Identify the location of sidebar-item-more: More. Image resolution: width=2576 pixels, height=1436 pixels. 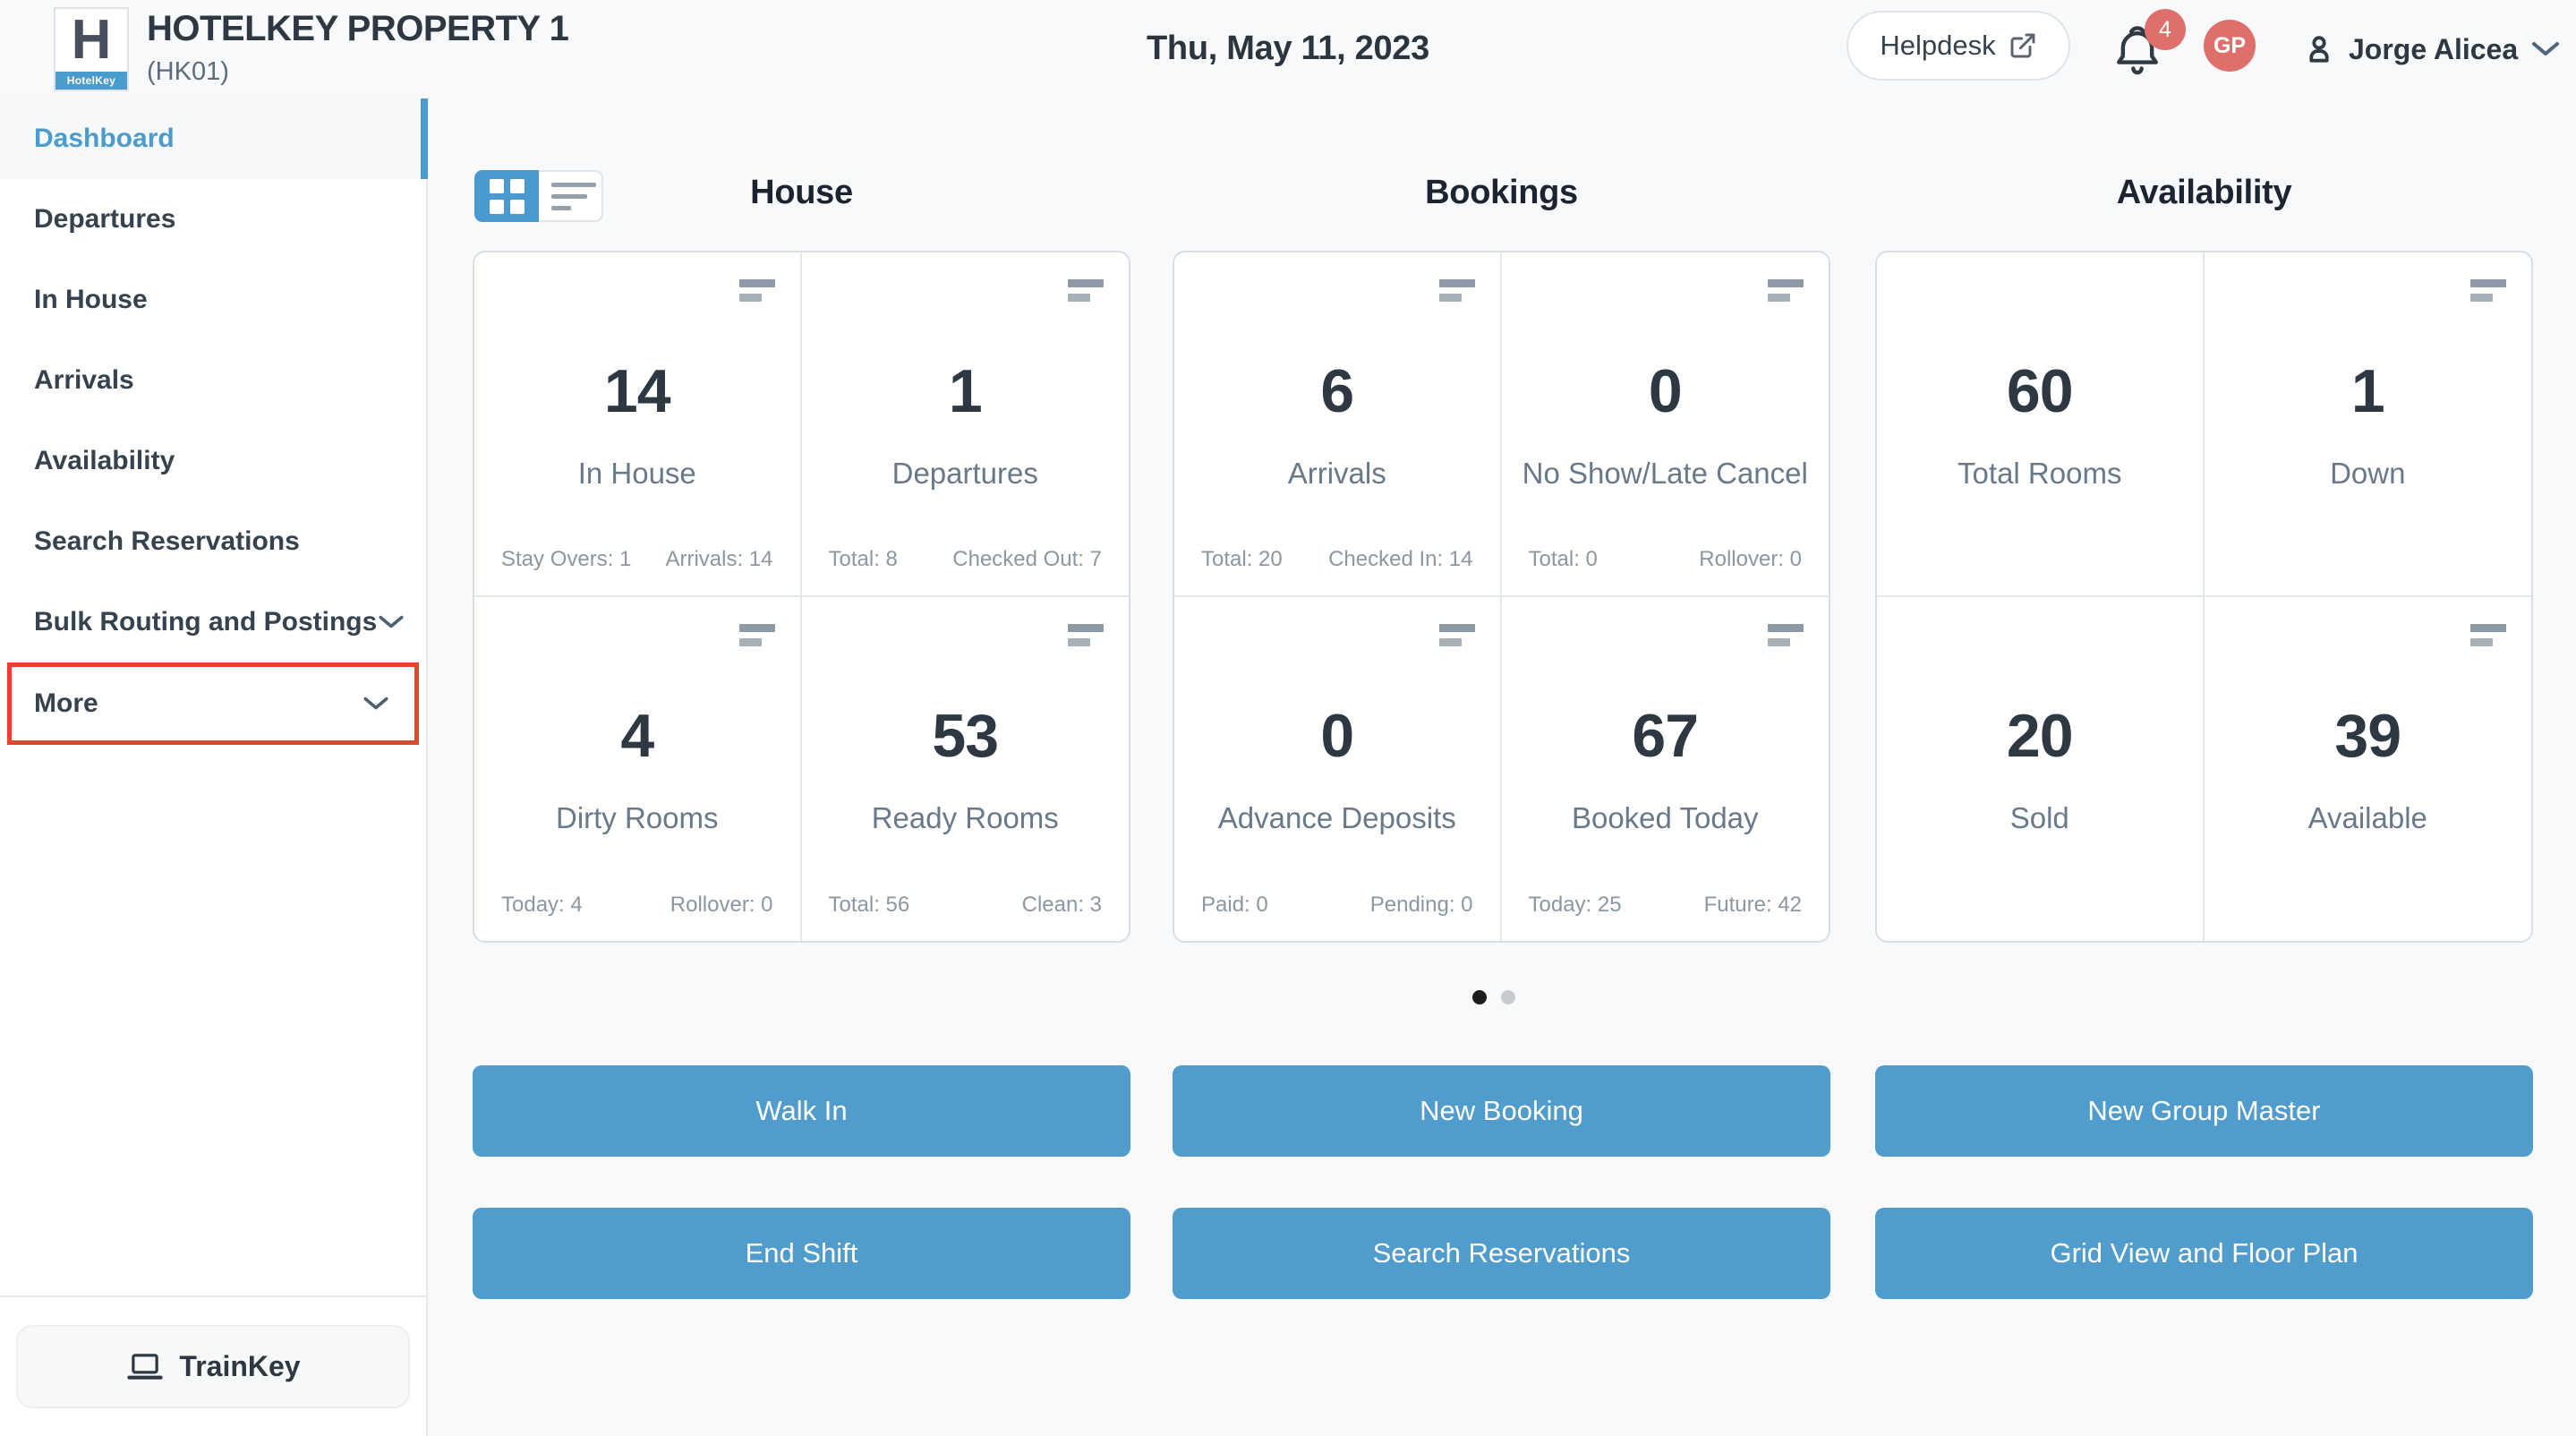
(213, 703).